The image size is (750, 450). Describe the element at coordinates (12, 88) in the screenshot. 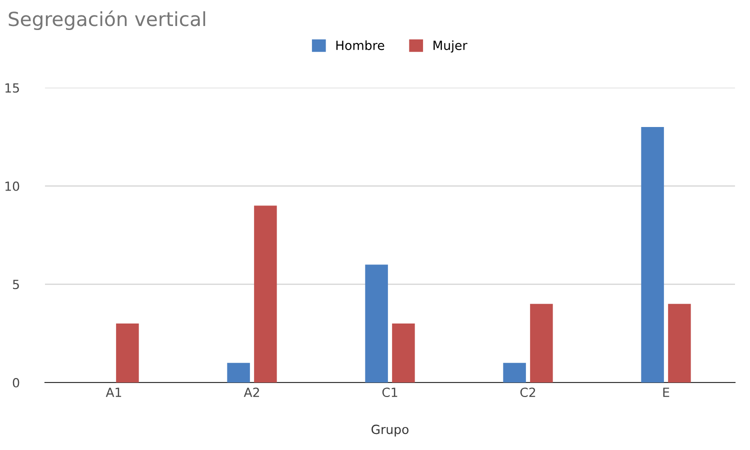

I see `y-tick-label: 15` at that location.